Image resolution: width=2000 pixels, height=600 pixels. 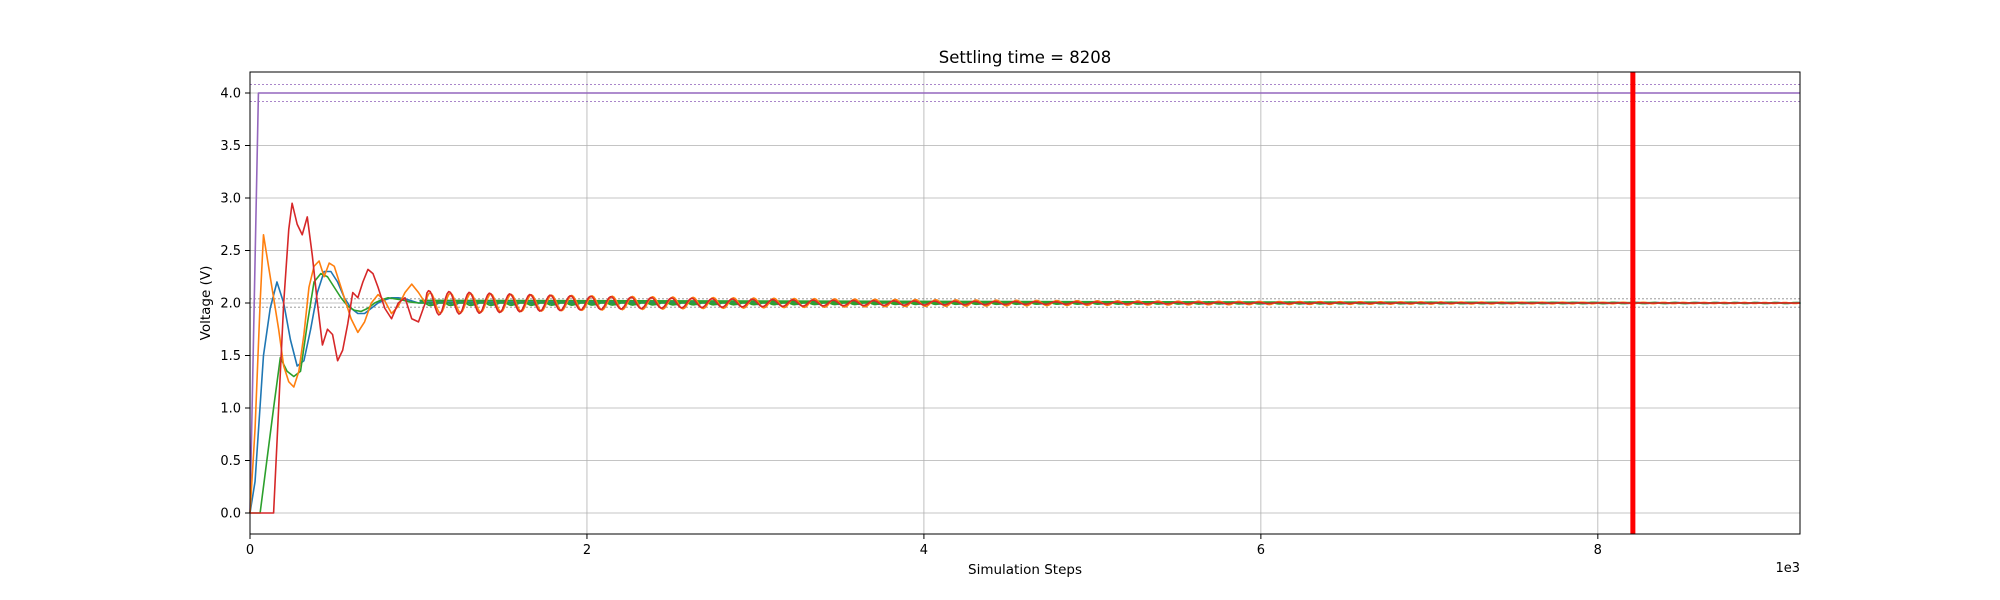 What do you see at coordinates (1025, 570) in the screenshot?
I see `x-axis-label: Simulation Steps` at bounding box center [1025, 570].